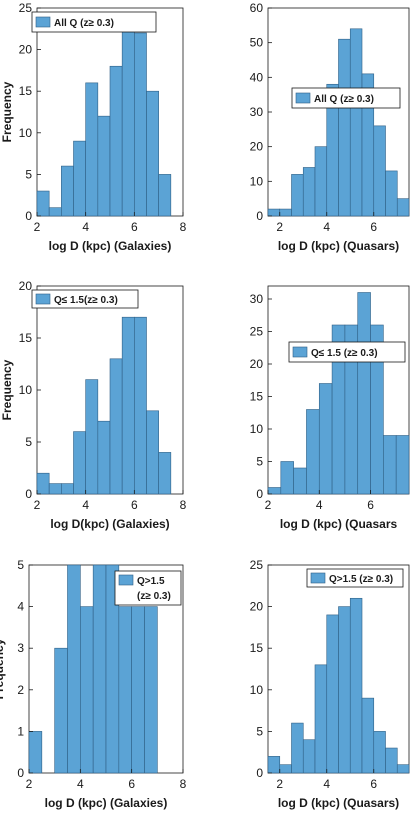 The height and width of the screenshot is (817, 420). I want to click on legend: Q≤ 1.5(z≥ 0.3), so click(85, 299).